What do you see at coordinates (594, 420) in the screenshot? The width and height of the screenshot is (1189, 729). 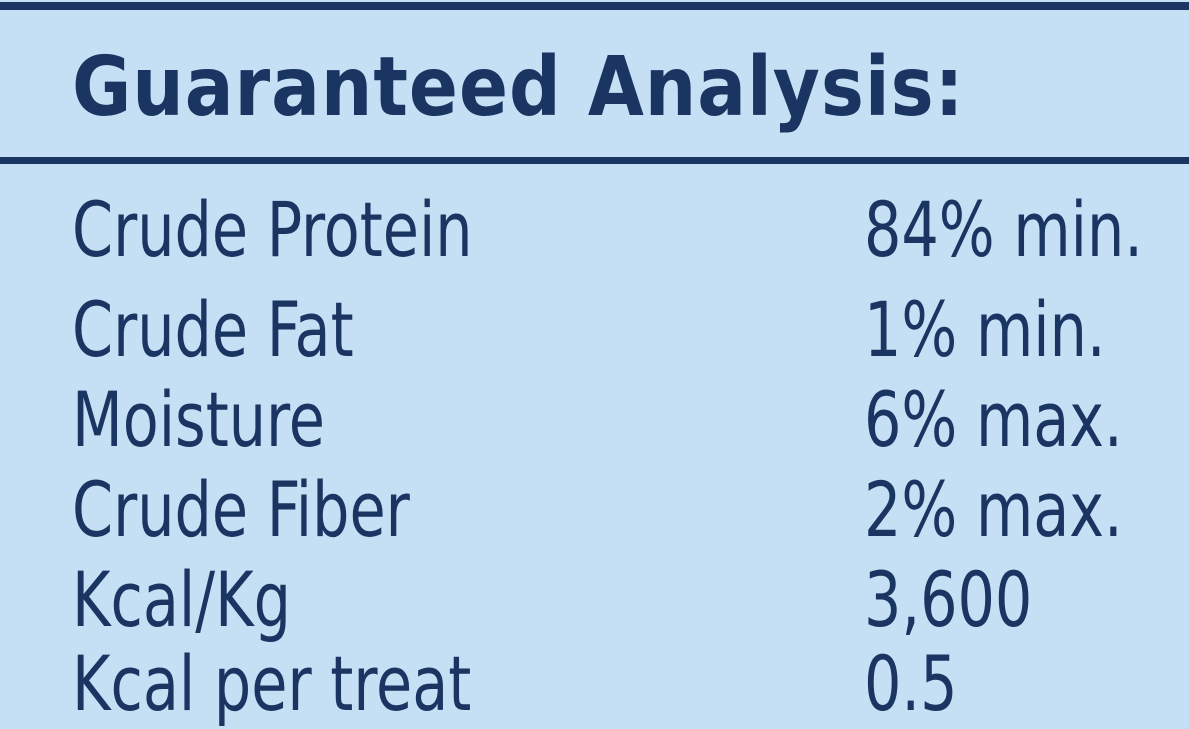 I see `analysis-row-moisture: Moisture 6% max.` at bounding box center [594, 420].